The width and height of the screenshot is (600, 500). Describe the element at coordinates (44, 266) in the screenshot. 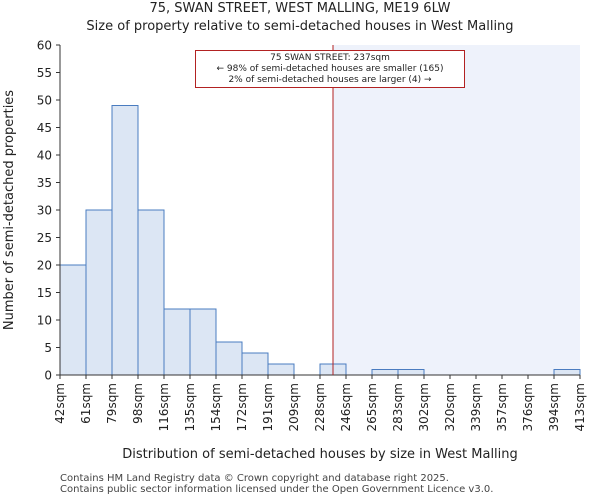

I see `y-tick-label-20: 20` at that location.